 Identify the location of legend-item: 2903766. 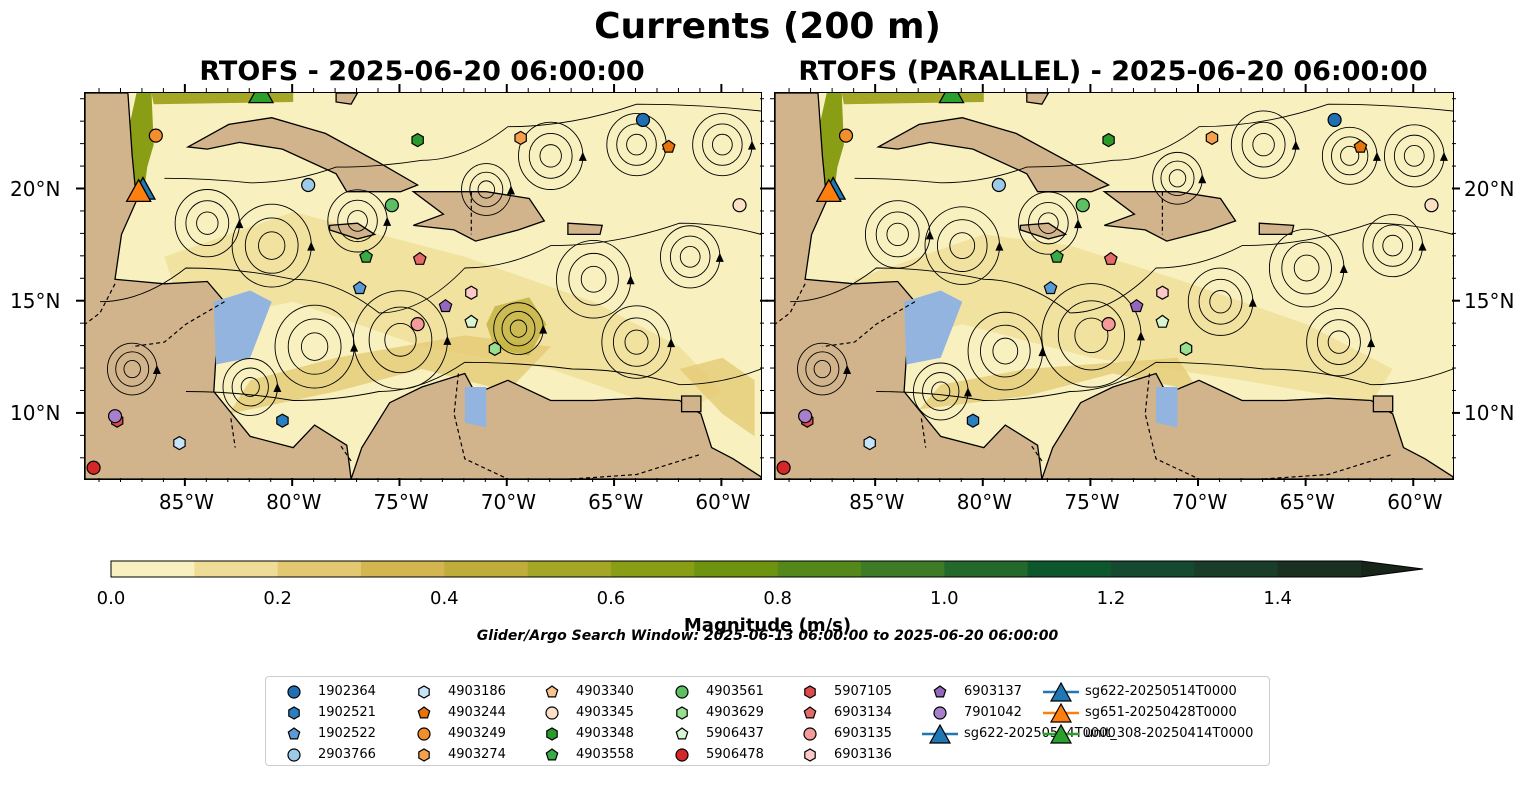
(325, 754).